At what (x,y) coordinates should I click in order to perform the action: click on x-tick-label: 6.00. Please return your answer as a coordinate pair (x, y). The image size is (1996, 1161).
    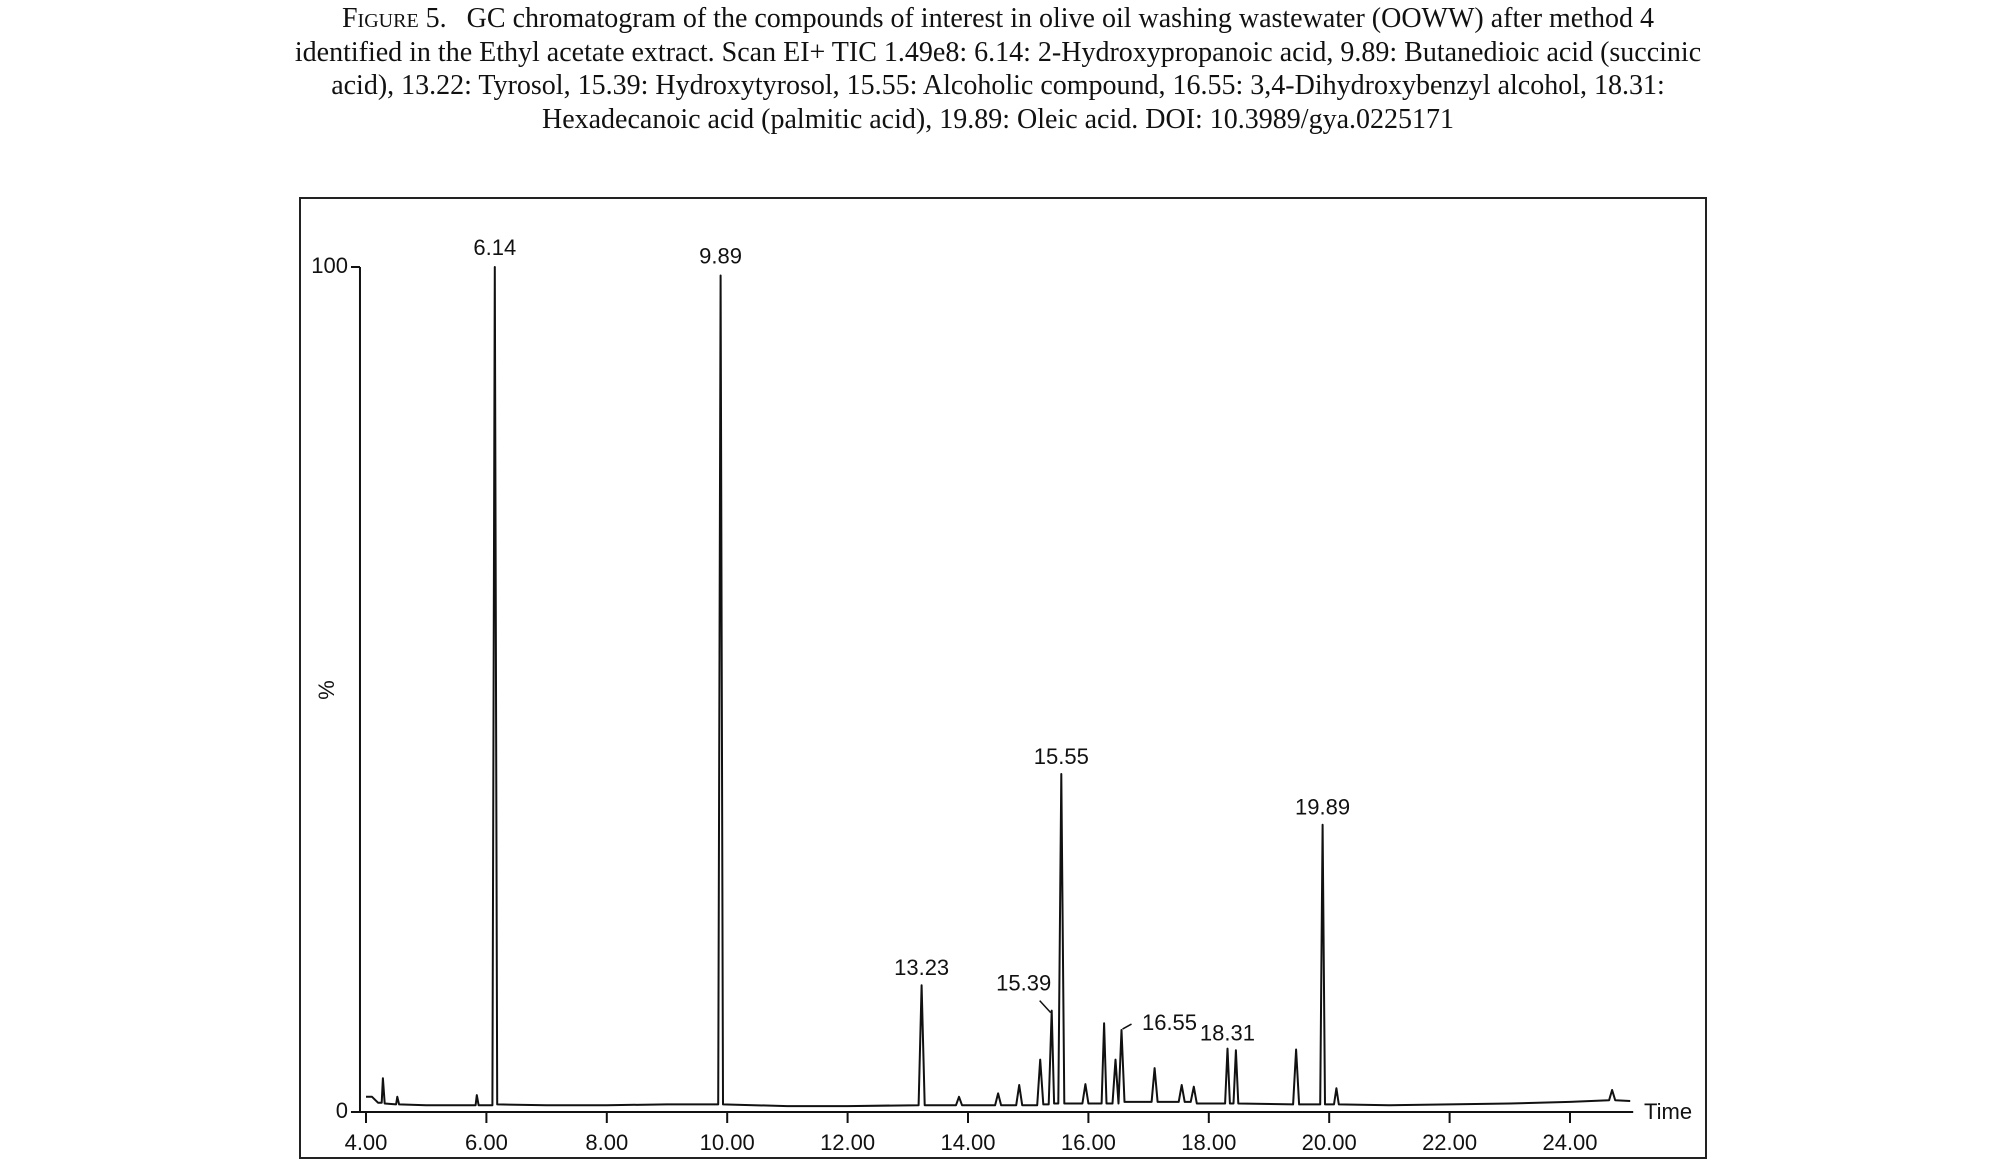
    Looking at the image, I should click on (486, 1142).